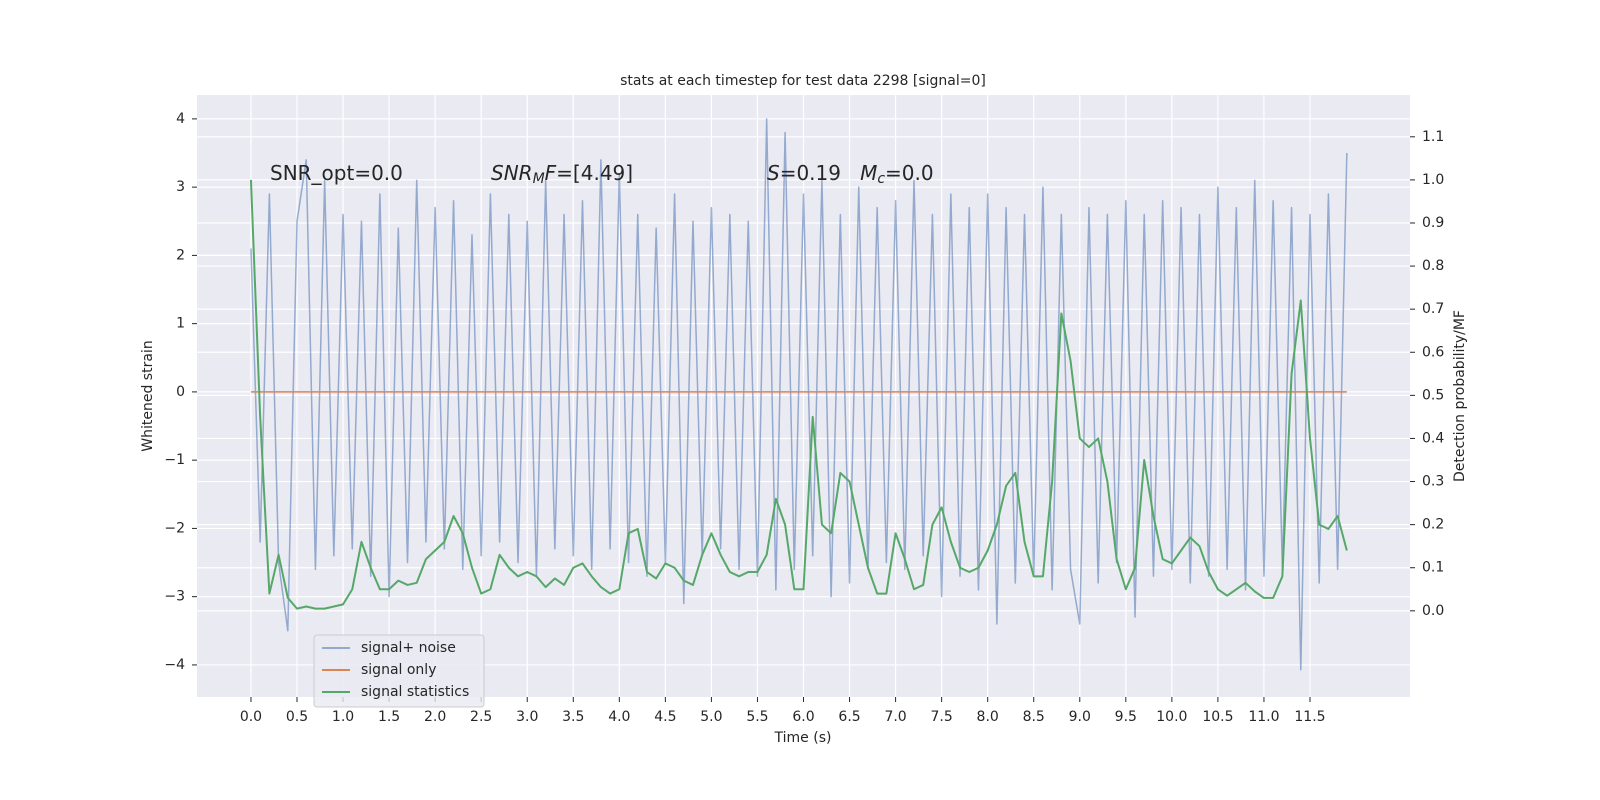 The height and width of the screenshot is (800, 1600). What do you see at coordinates (1080, 717) in the screenshot?
I see `x-tick-label: 9.0` at bounding box center [1080, 717].